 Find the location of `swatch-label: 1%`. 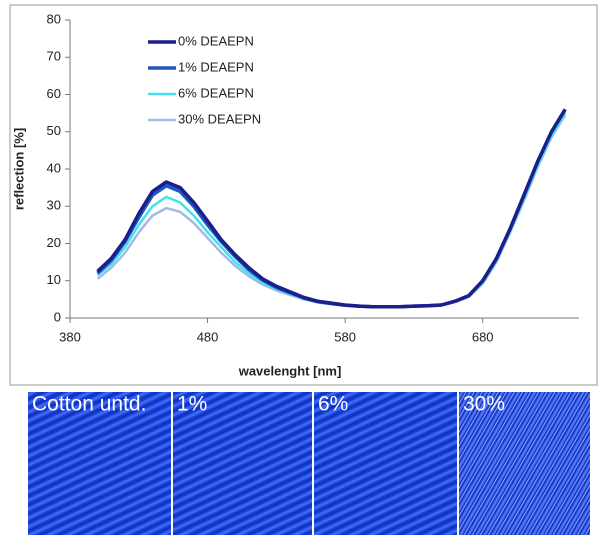

swatch-label: 1% is located at coordinates (192, 403).